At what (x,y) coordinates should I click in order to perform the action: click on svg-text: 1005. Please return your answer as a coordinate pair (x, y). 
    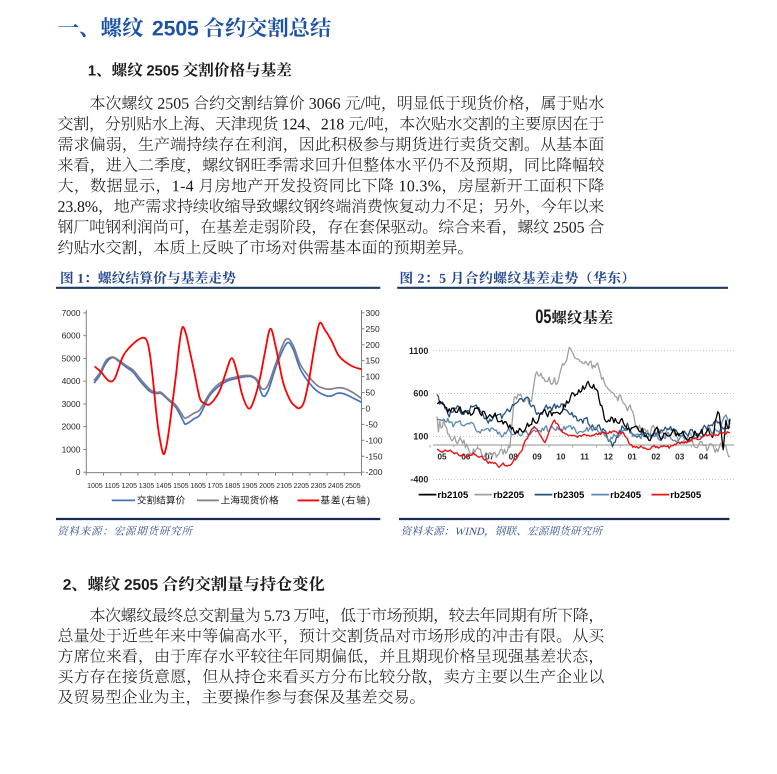
    Looking at the image, I should click on (95, 486).